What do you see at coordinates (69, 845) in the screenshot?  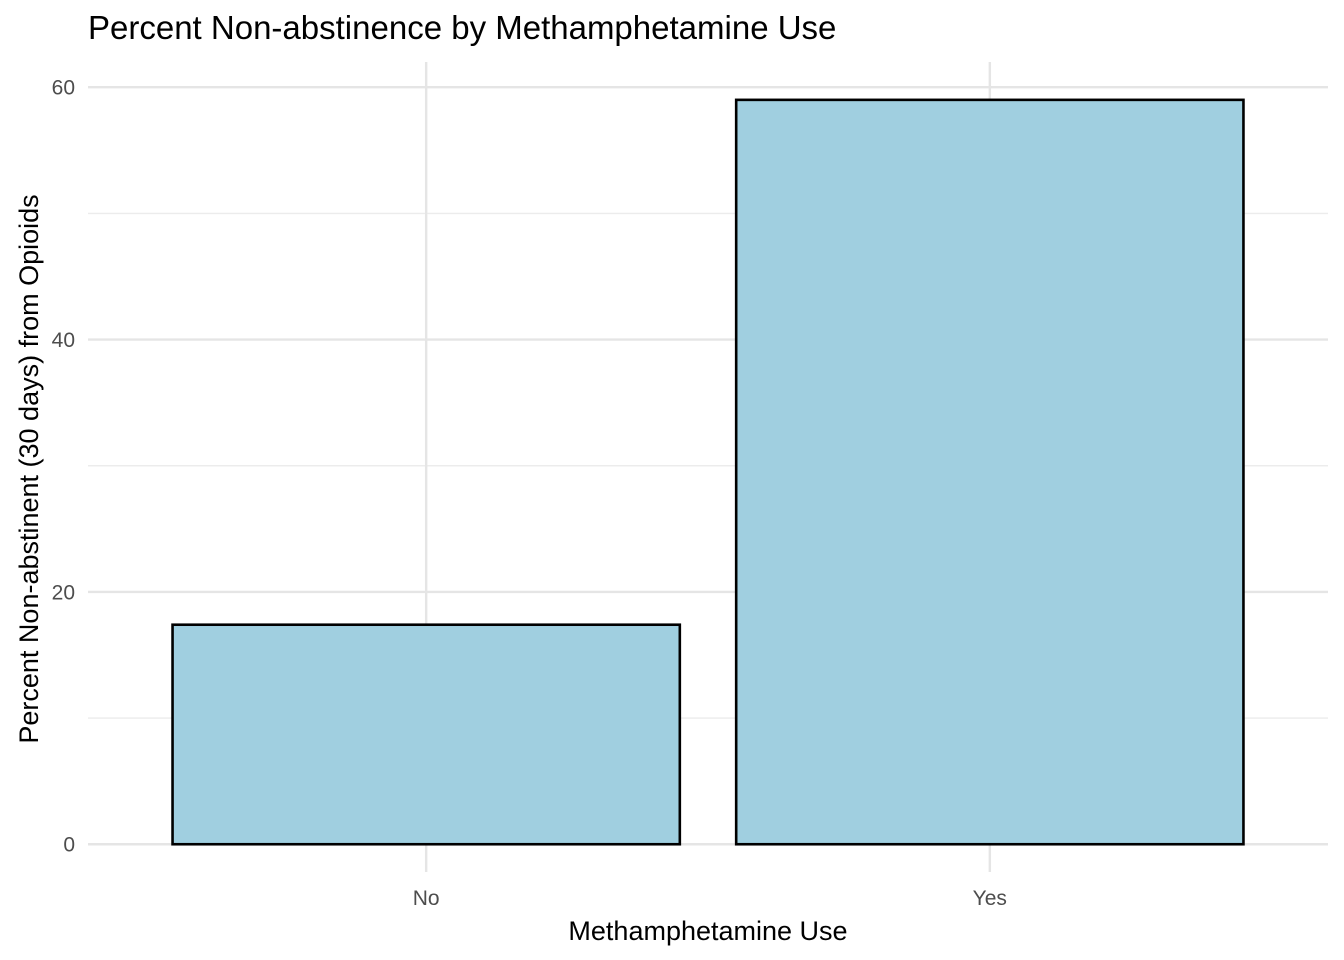 I see `y-tick-label: 0` at bounding box center [69, 845].